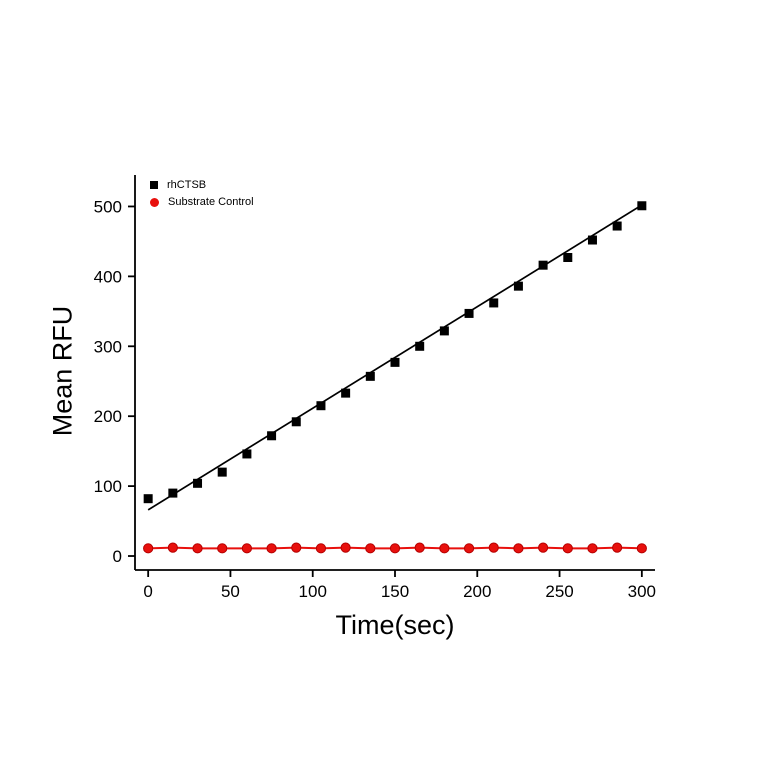 The image size is (764, 764). I want to click on legend-item-rhctsb: rhCTSB, so click(202, 185).